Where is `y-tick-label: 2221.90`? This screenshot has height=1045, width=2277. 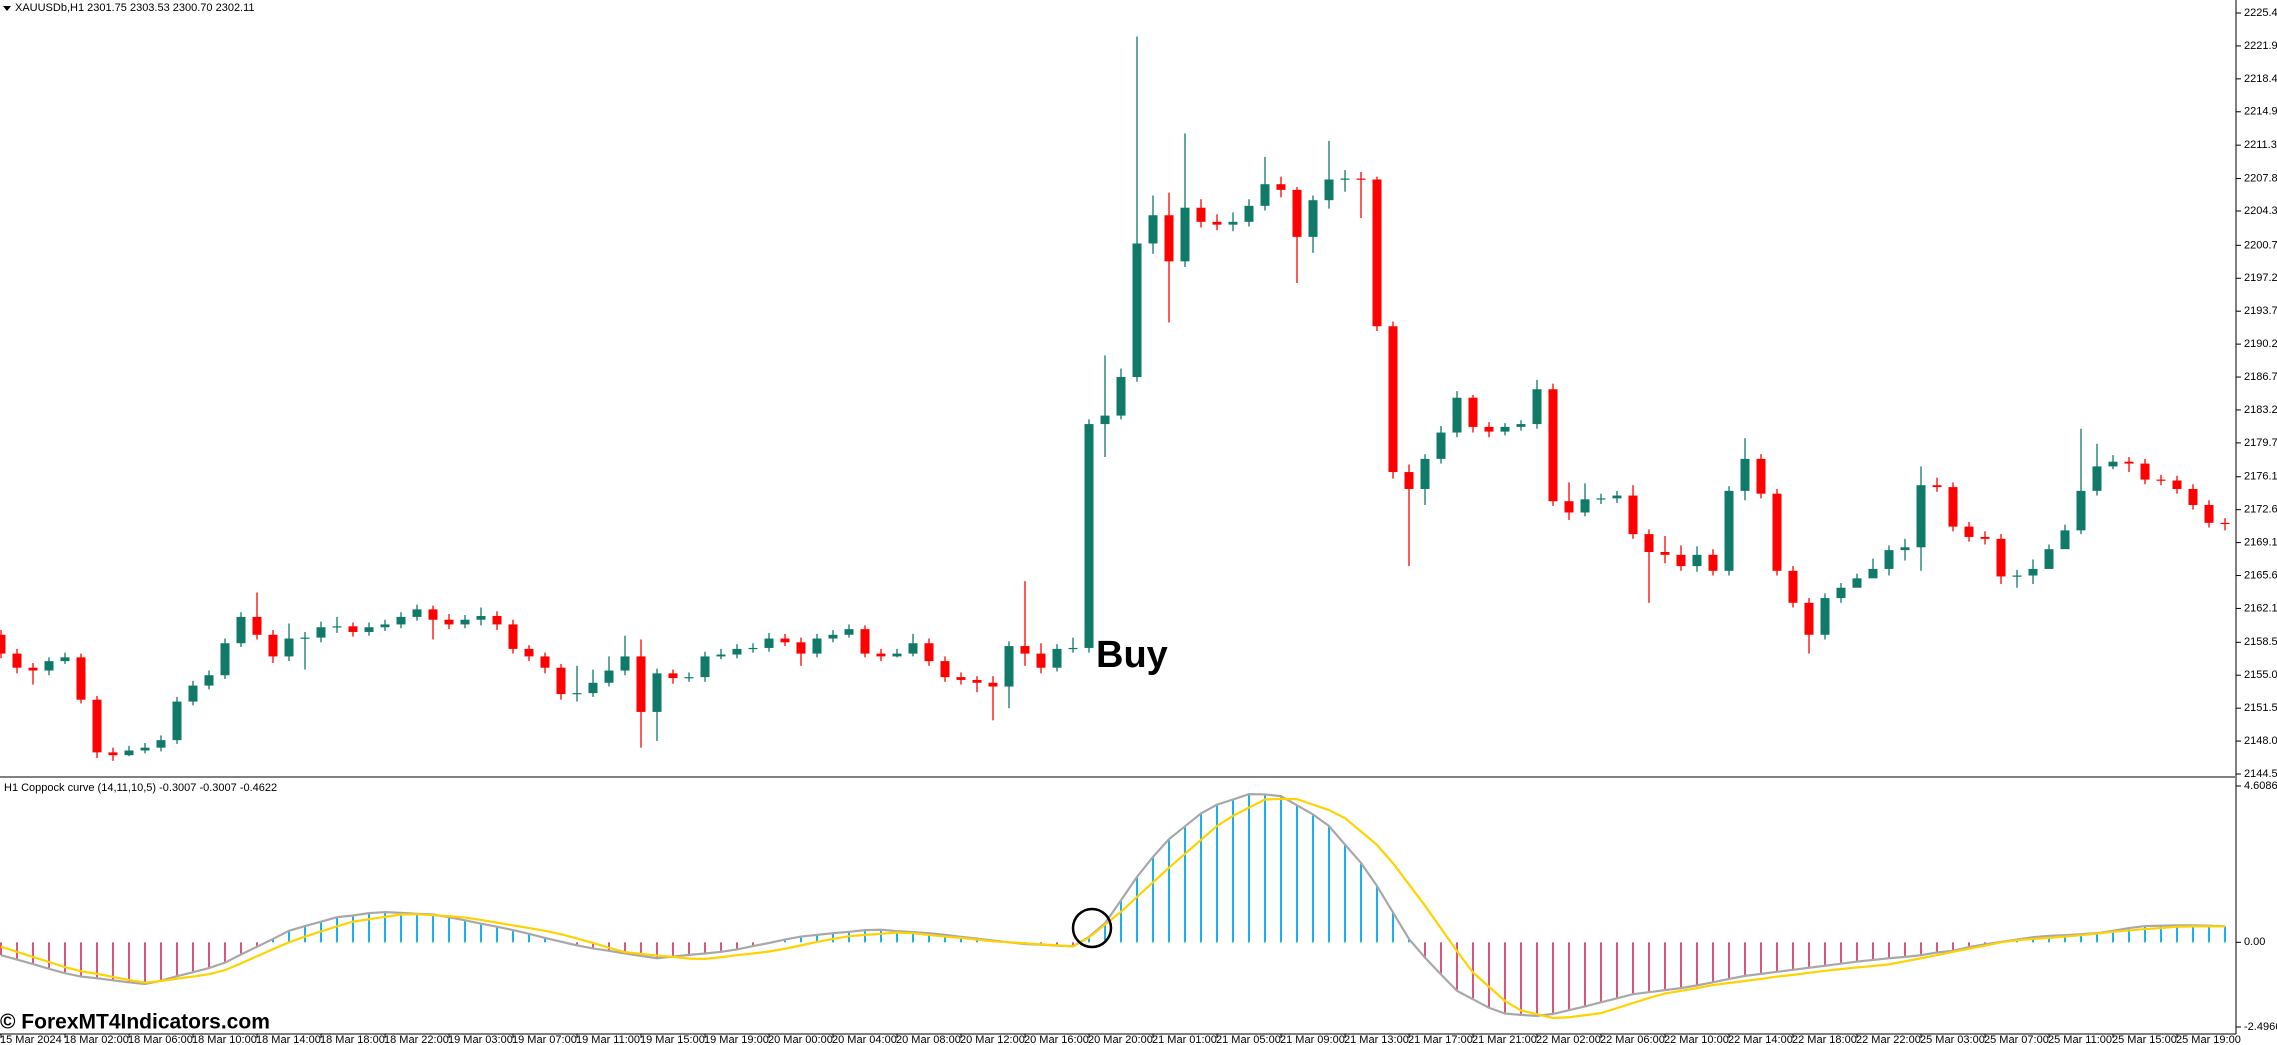 y-tick-label: 2221.90 is located at coordinates (2260, 46).